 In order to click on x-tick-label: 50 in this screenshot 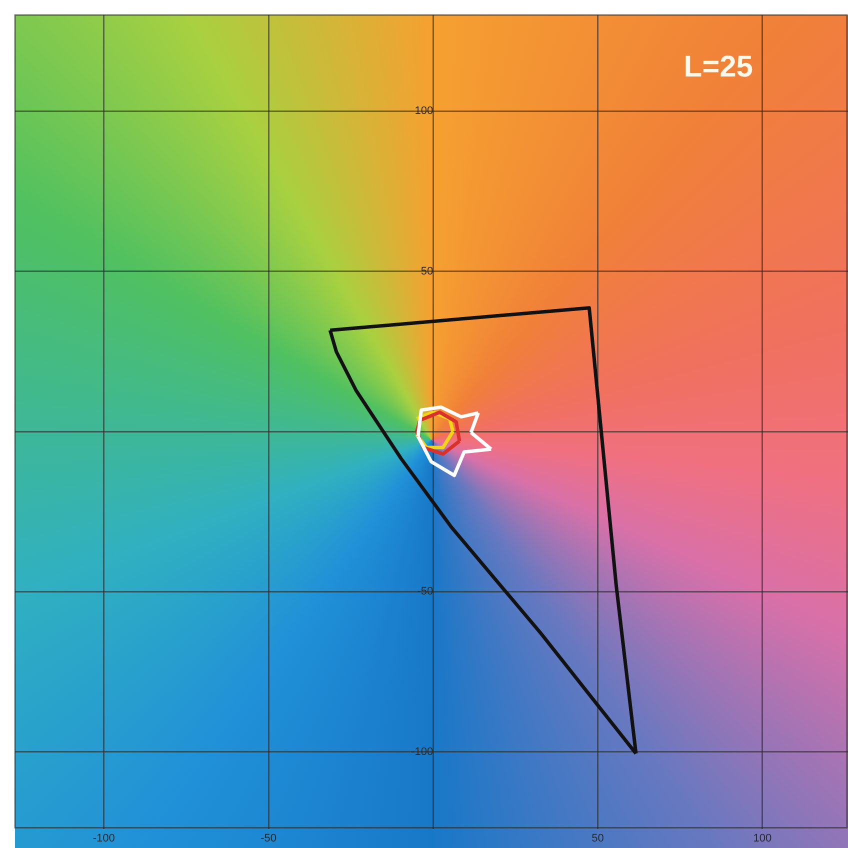, I will do `click(598, 838)`.